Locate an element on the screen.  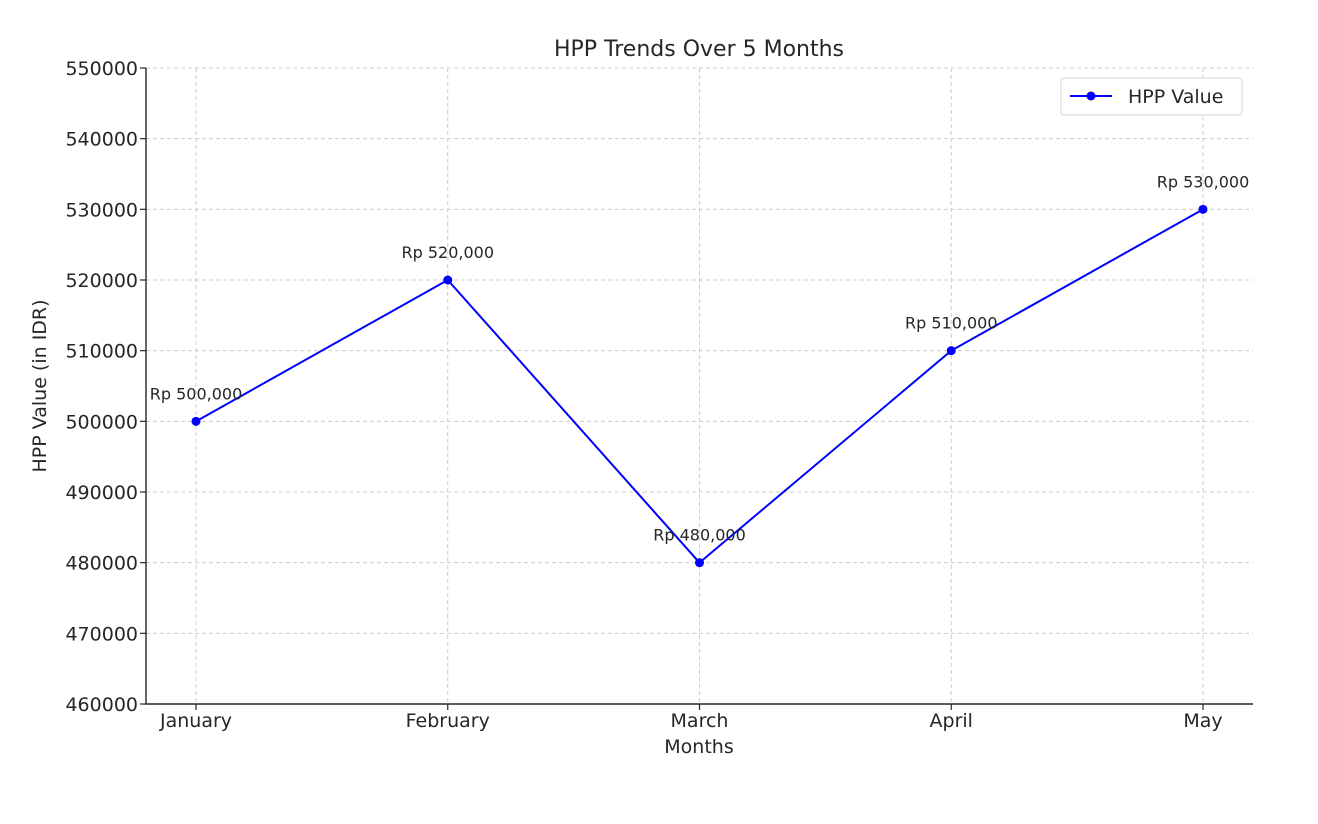
data-label: Rp 480,000 is located at coordinates (699, 535).